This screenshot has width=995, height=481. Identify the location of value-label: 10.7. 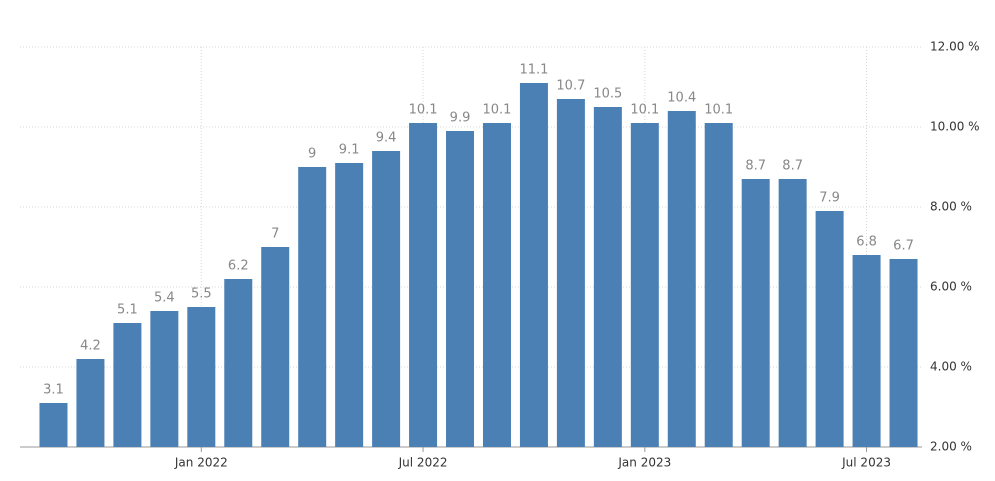
(570, 86).